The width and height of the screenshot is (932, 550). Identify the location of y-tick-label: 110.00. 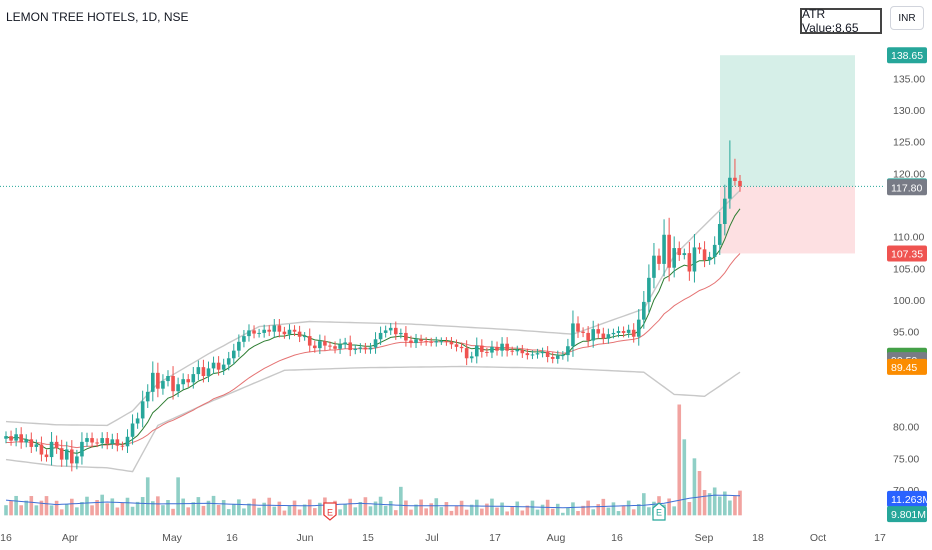
(908, 238).